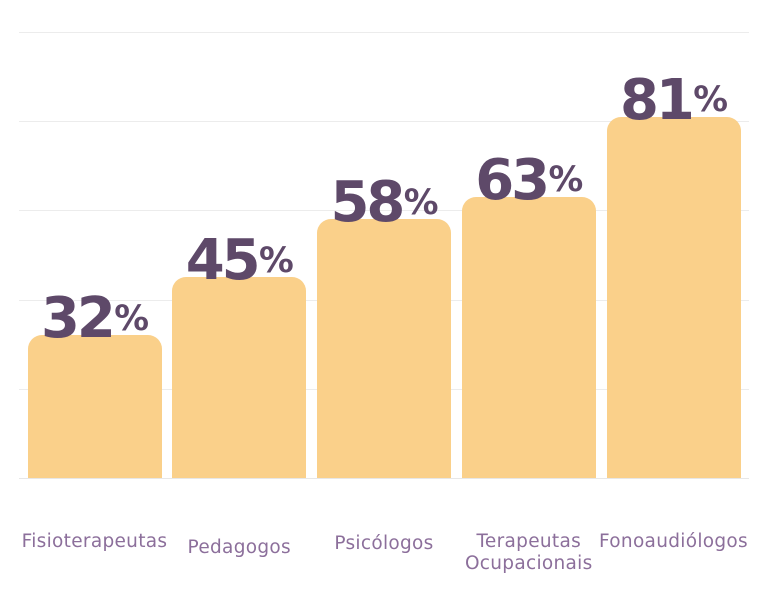 The image size is (768, 614). Describe the element at coordinates (94, 541) in the screenshot. I see `category-label: Fisioterapeutas` at that location.